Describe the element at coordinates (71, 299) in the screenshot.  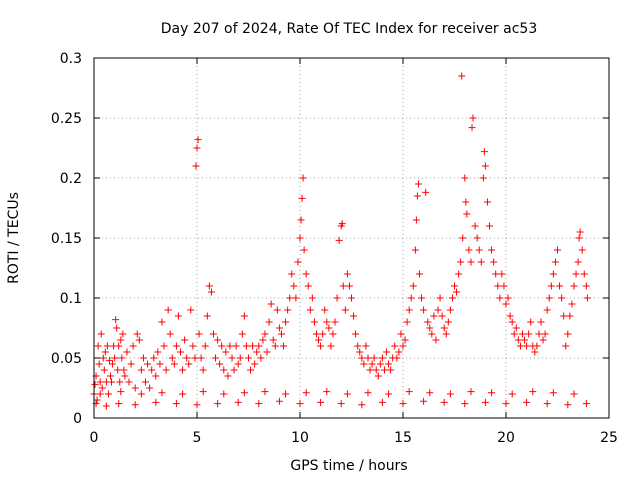
I see `y-tick-label: 0.1` at that location.